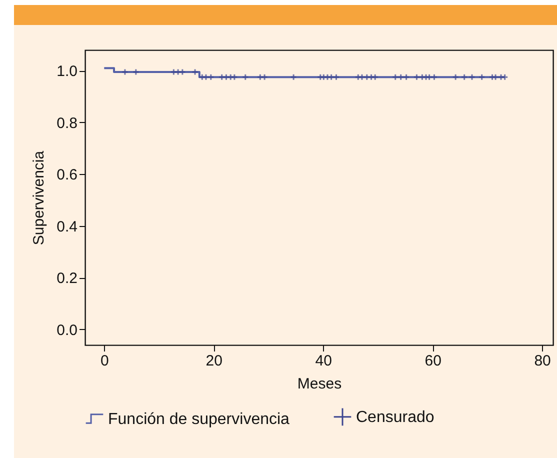 This screenshot has height=458, width=557. I want to click on legend-label: Censurado, so click(395, 417).